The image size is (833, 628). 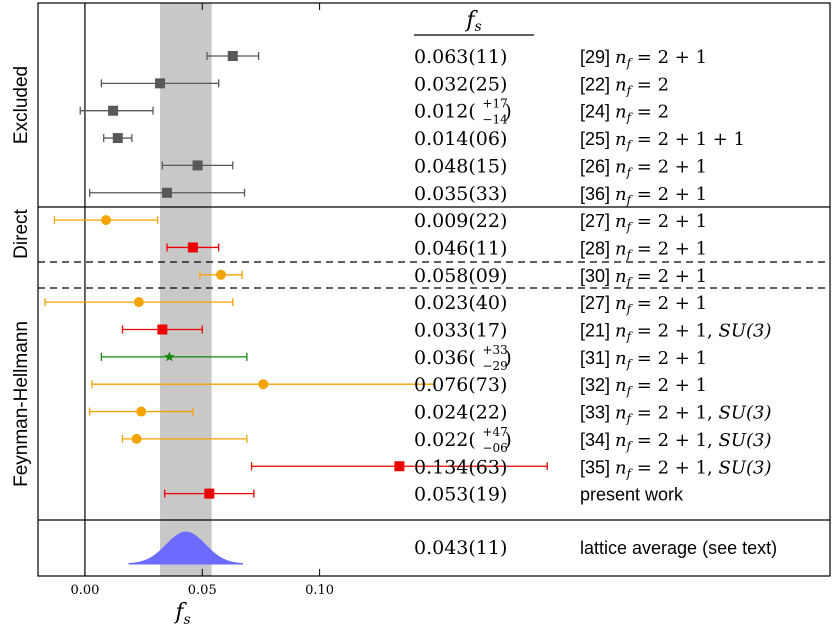 What do you see at coordinates (181, 614) in the screenshot?
I see `x-axis-label: fs` at bounding box center [181, 614].